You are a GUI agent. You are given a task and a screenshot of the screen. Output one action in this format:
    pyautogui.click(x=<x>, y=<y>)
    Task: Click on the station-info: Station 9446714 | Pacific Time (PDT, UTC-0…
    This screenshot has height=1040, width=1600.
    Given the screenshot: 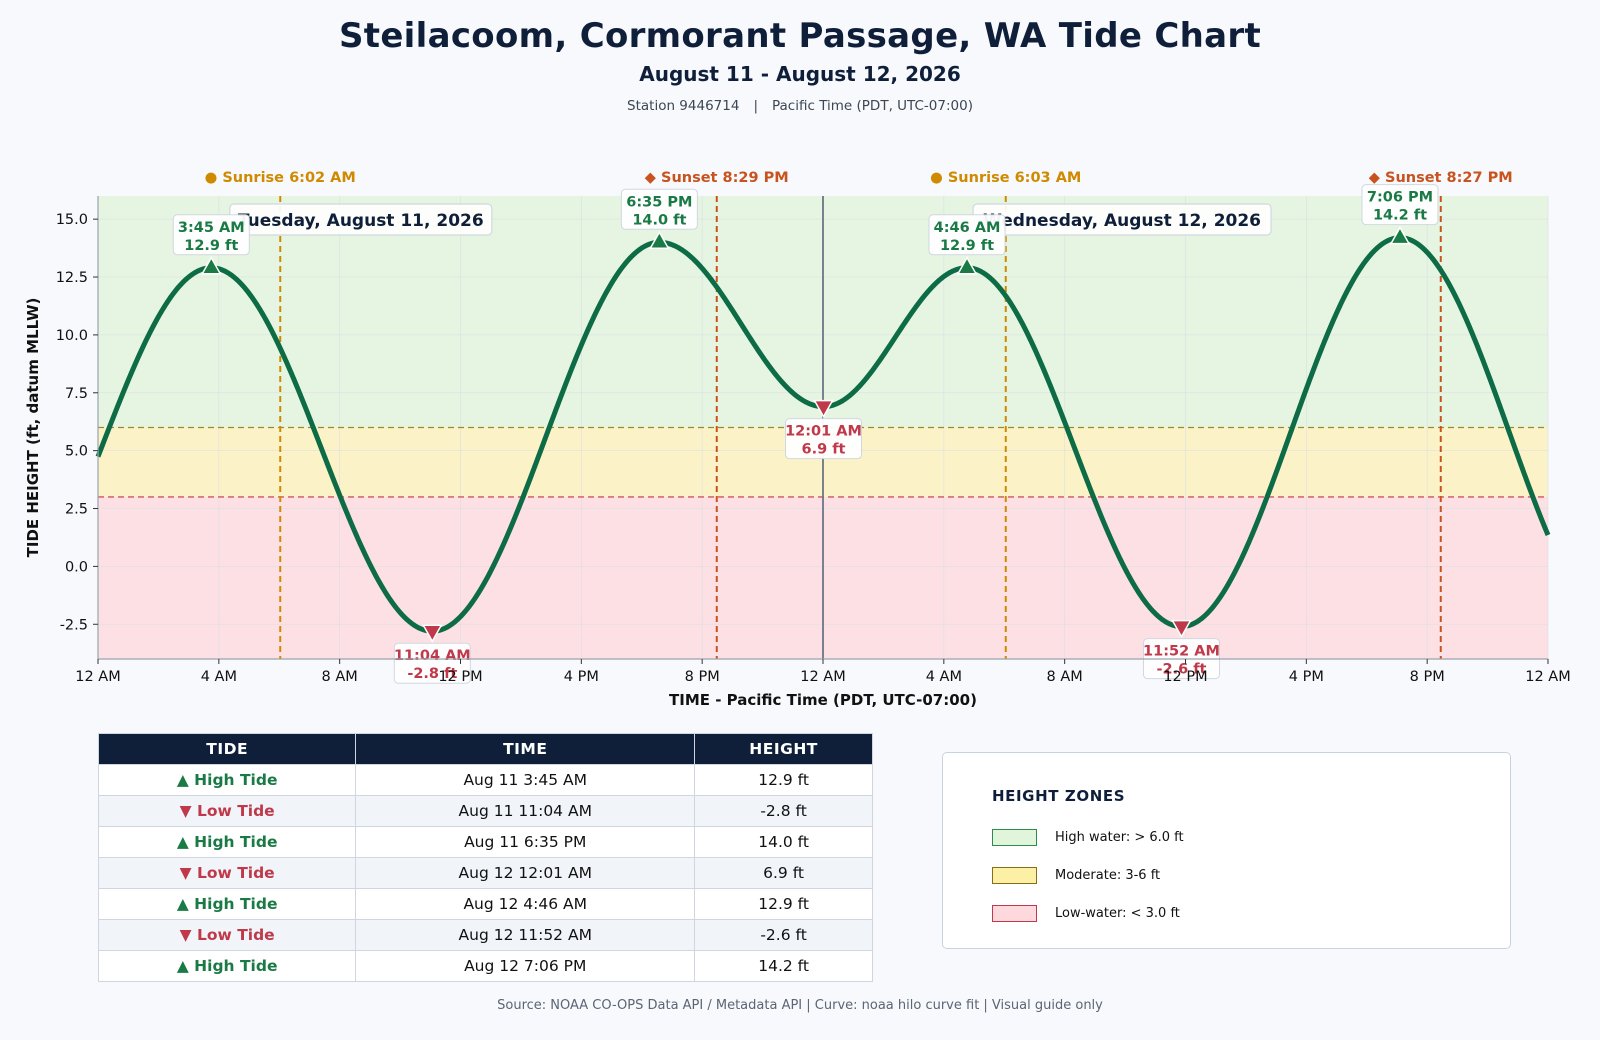 What is the action you would take?
    pyautogui.click(x=800, y=106)
    